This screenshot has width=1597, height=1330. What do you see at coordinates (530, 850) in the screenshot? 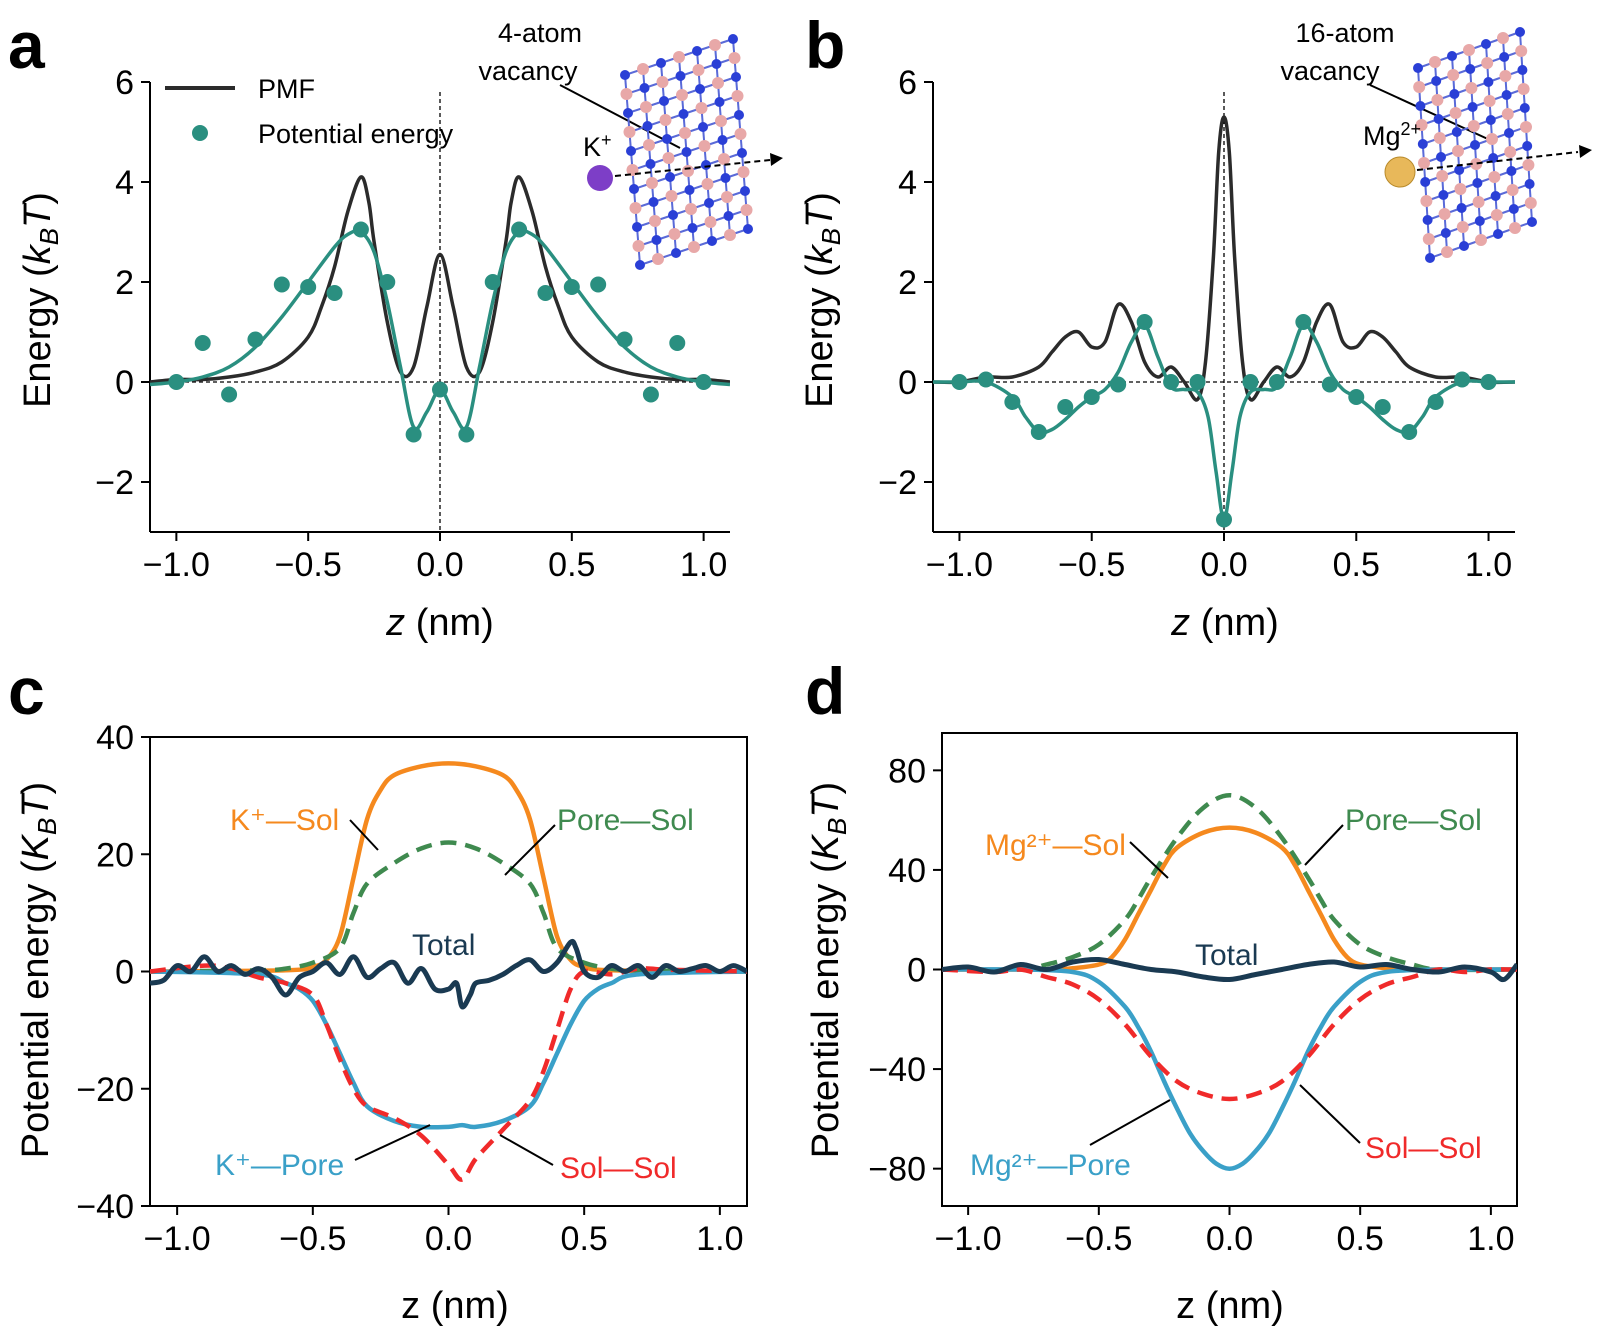
I see `pointer-c-pore-sol` at bounding box center [530, 850].